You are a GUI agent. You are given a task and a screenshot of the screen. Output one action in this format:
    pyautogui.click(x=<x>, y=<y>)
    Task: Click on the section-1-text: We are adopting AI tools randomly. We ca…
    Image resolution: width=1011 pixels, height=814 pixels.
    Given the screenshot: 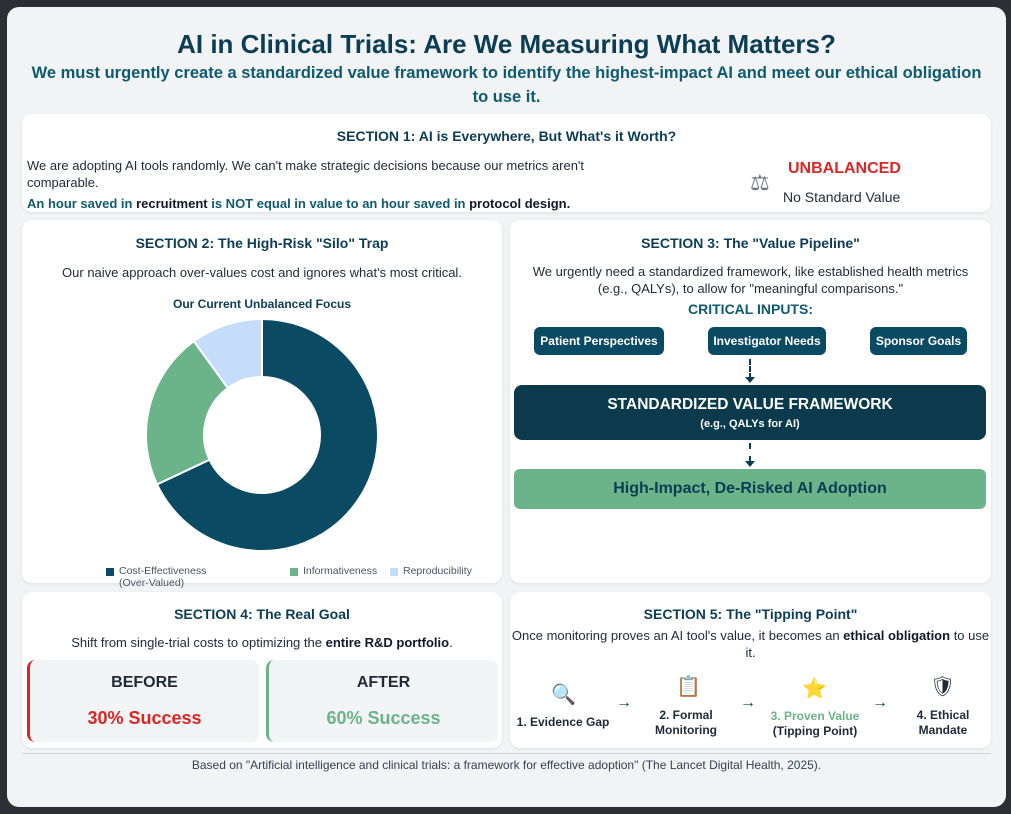 What is the action you would take?
    pyautogui.click(x=306, y=174)
    